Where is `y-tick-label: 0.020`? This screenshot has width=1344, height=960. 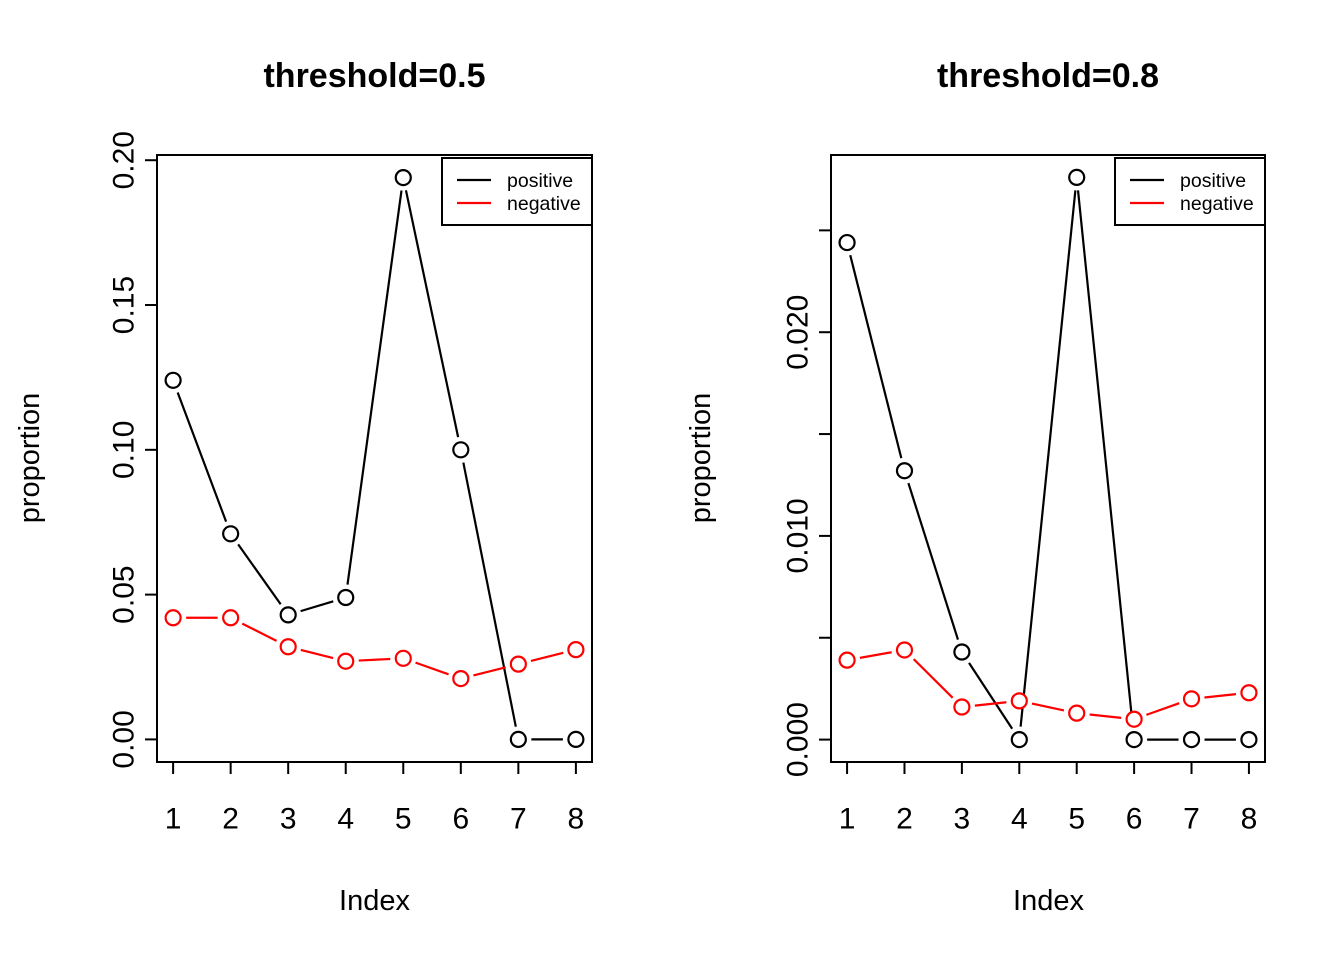
y-tick-label: 0.020 is located at coordinates (798, 332).